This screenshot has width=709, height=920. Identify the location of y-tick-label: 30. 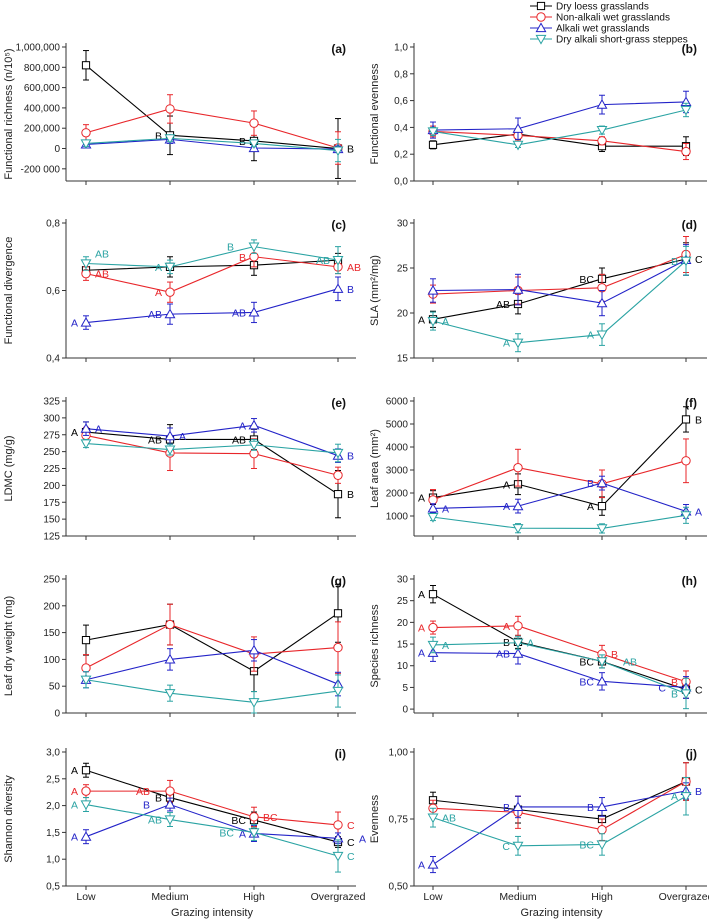
(403, 224).